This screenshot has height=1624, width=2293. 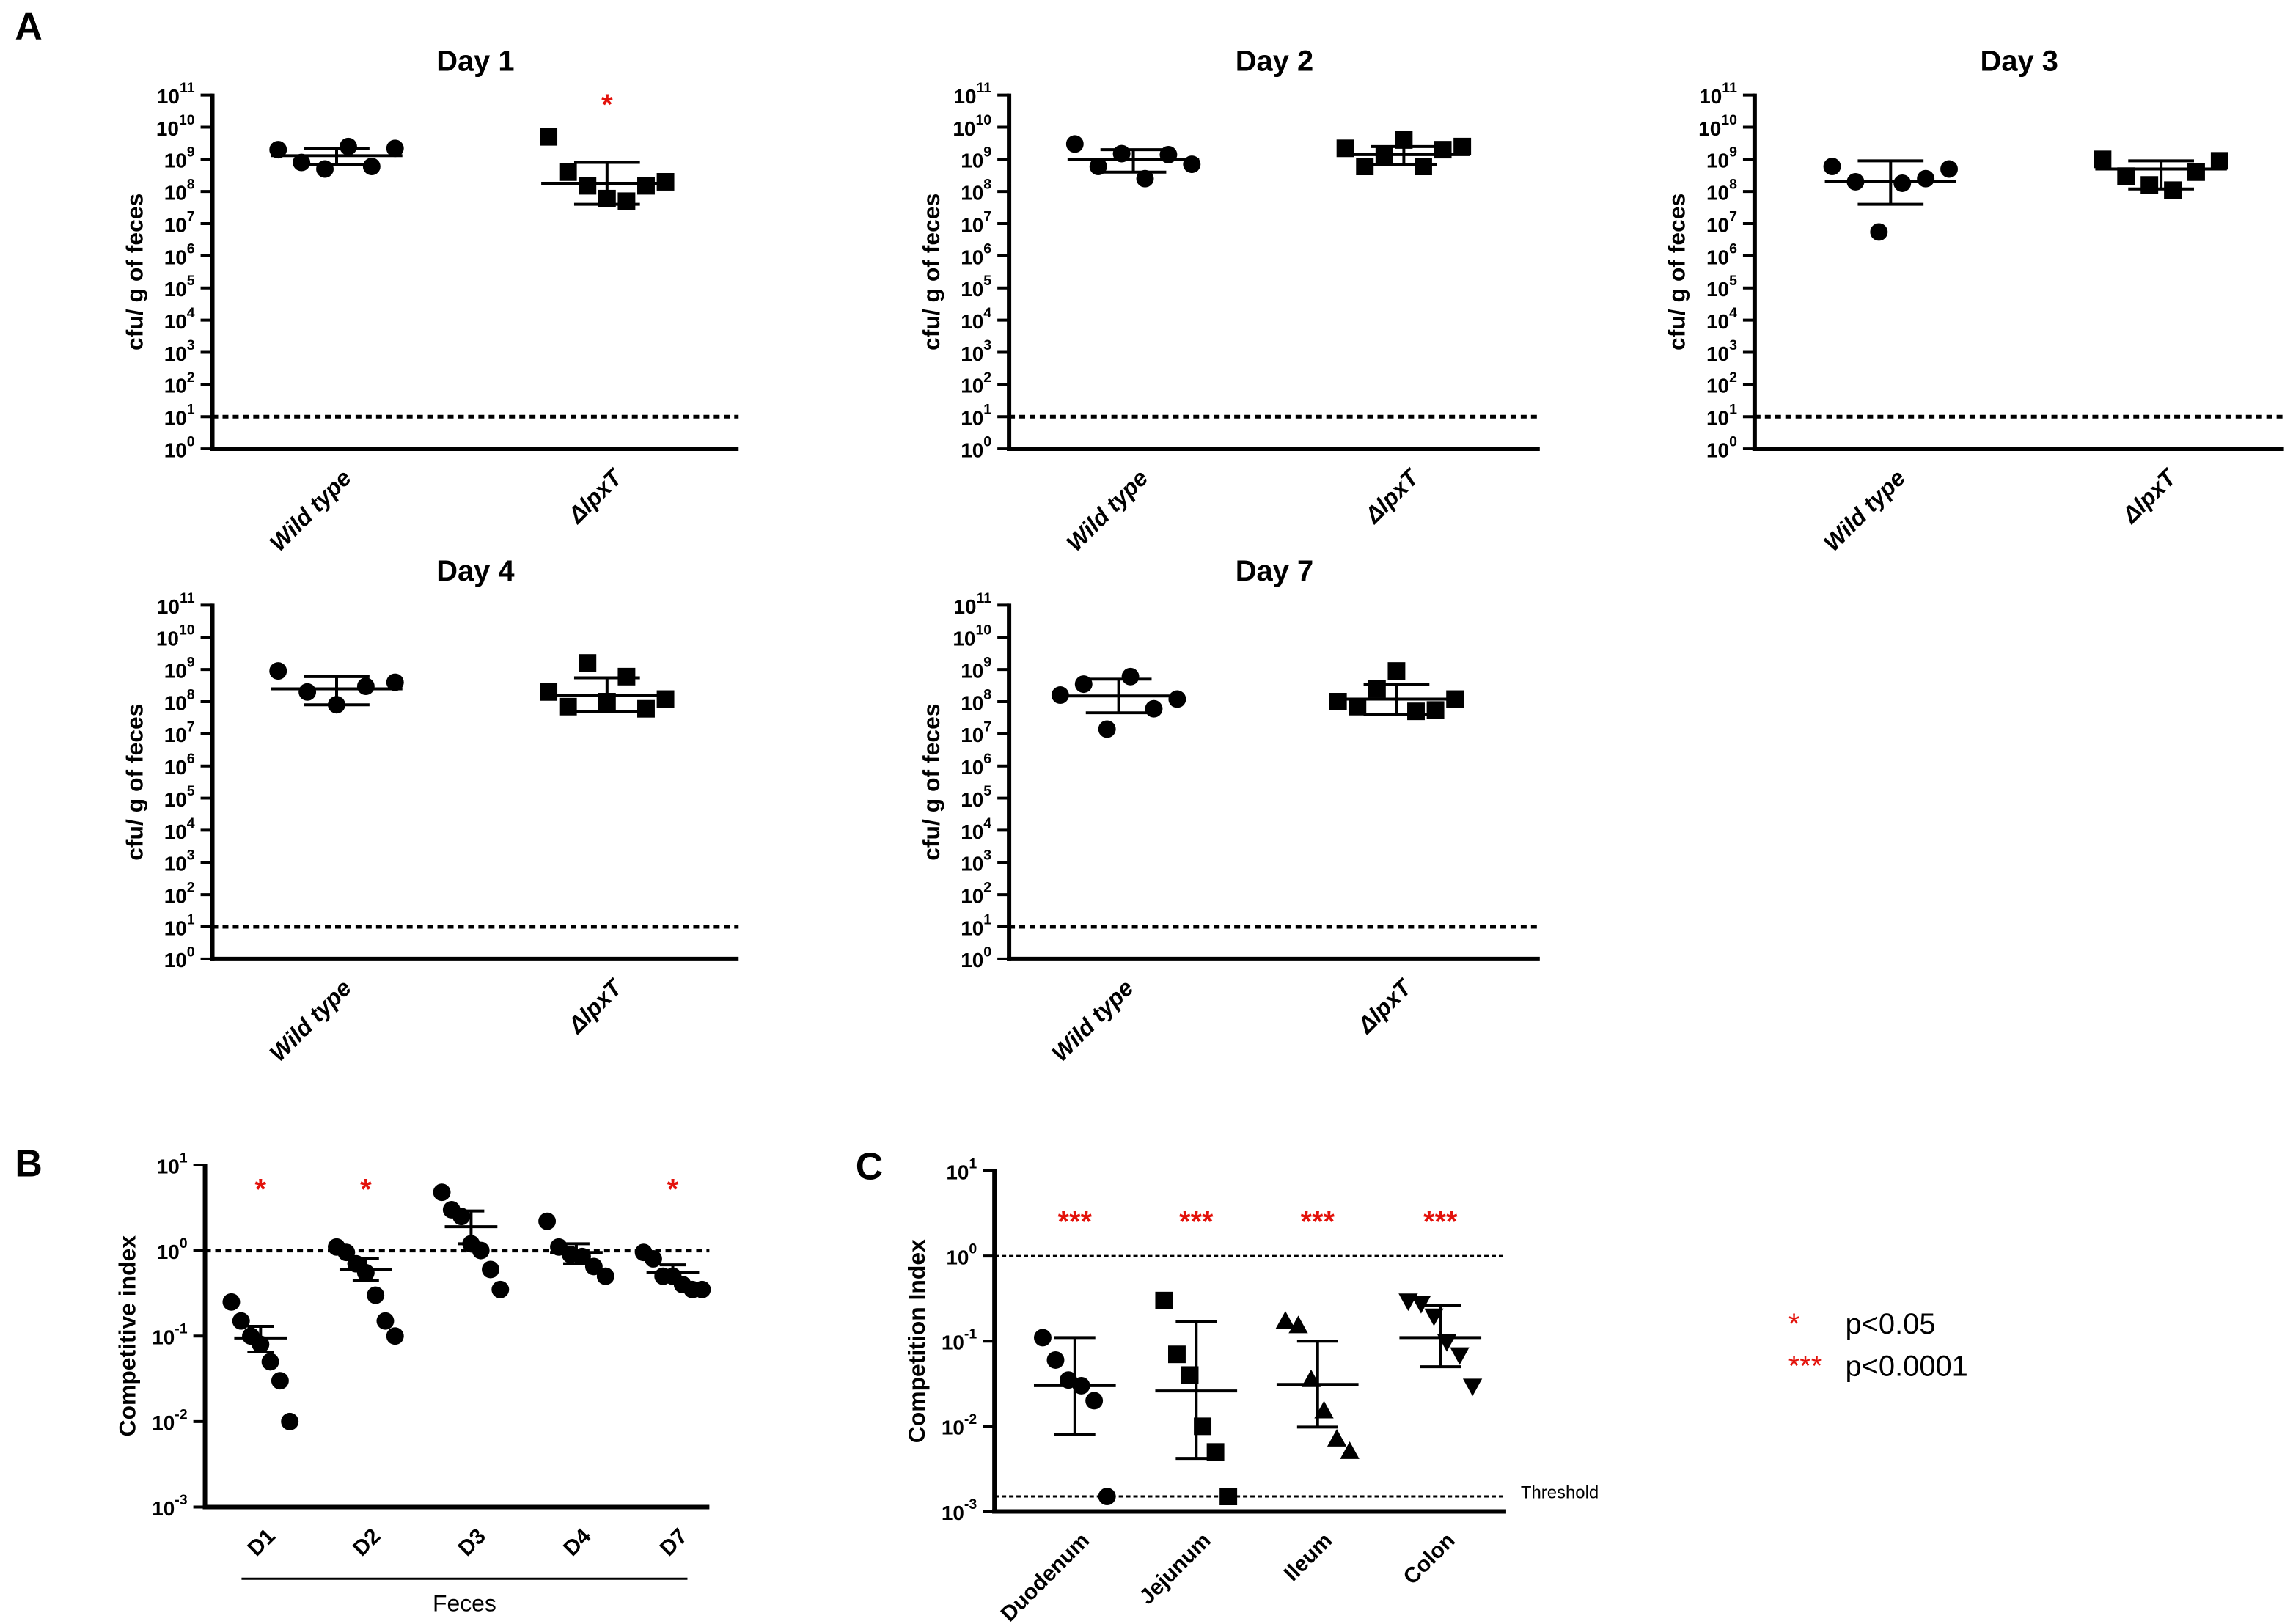 I want to click on x-axis-label: Feces, so click(x=464, y=1603).